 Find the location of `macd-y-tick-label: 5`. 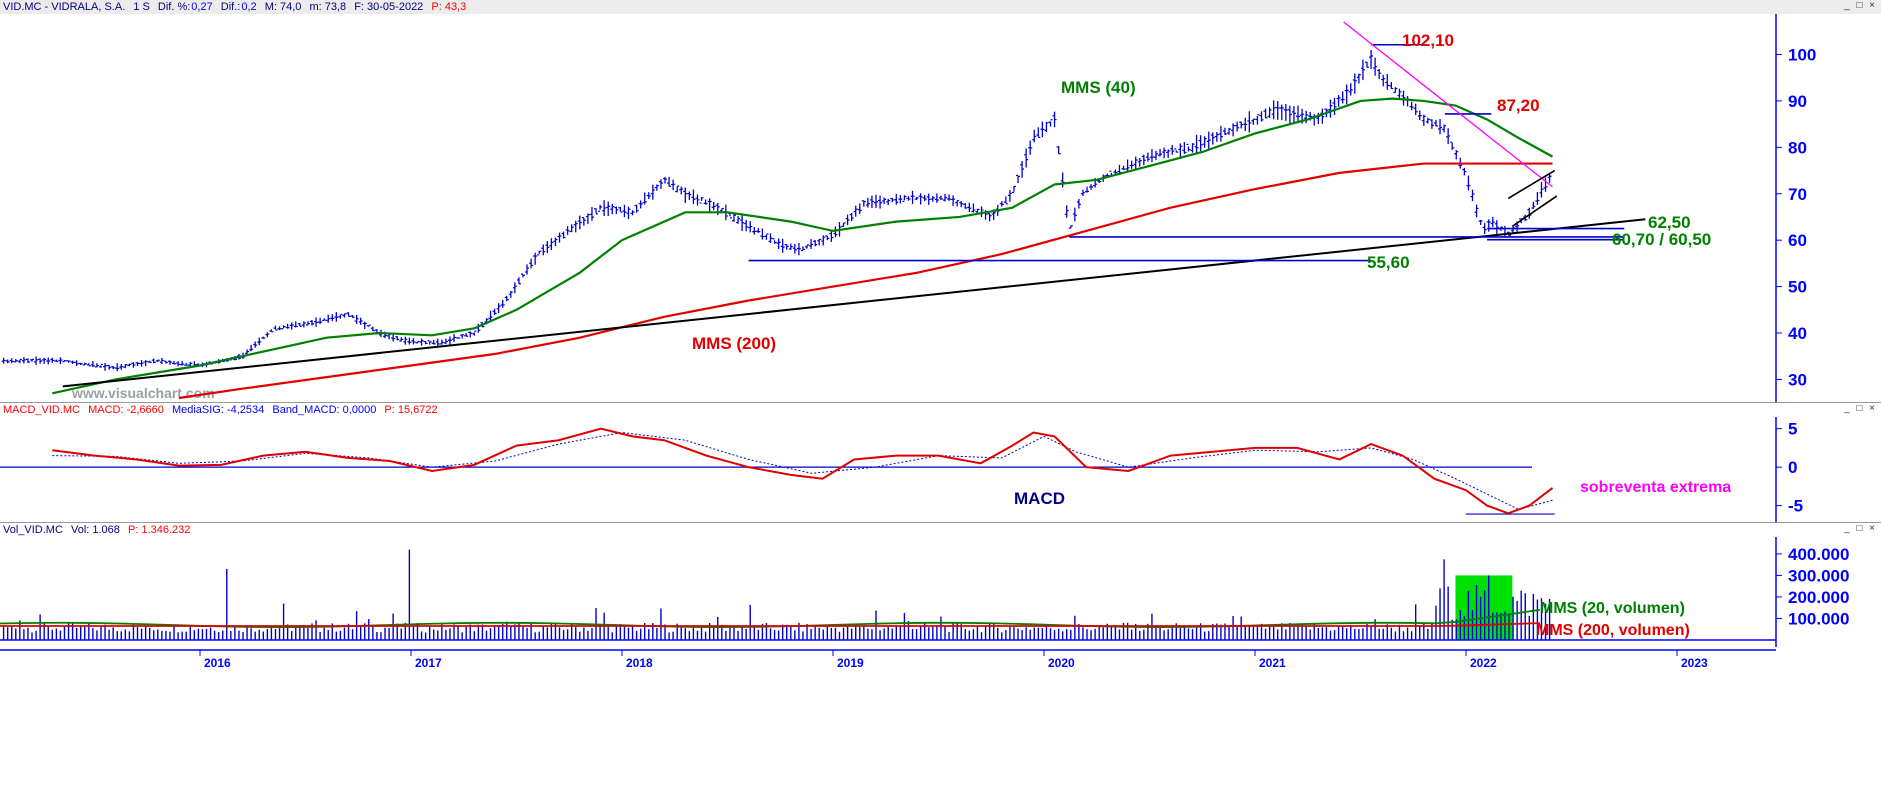

macd-y-tick-label: 5 is located at coordinates (1792, 429).